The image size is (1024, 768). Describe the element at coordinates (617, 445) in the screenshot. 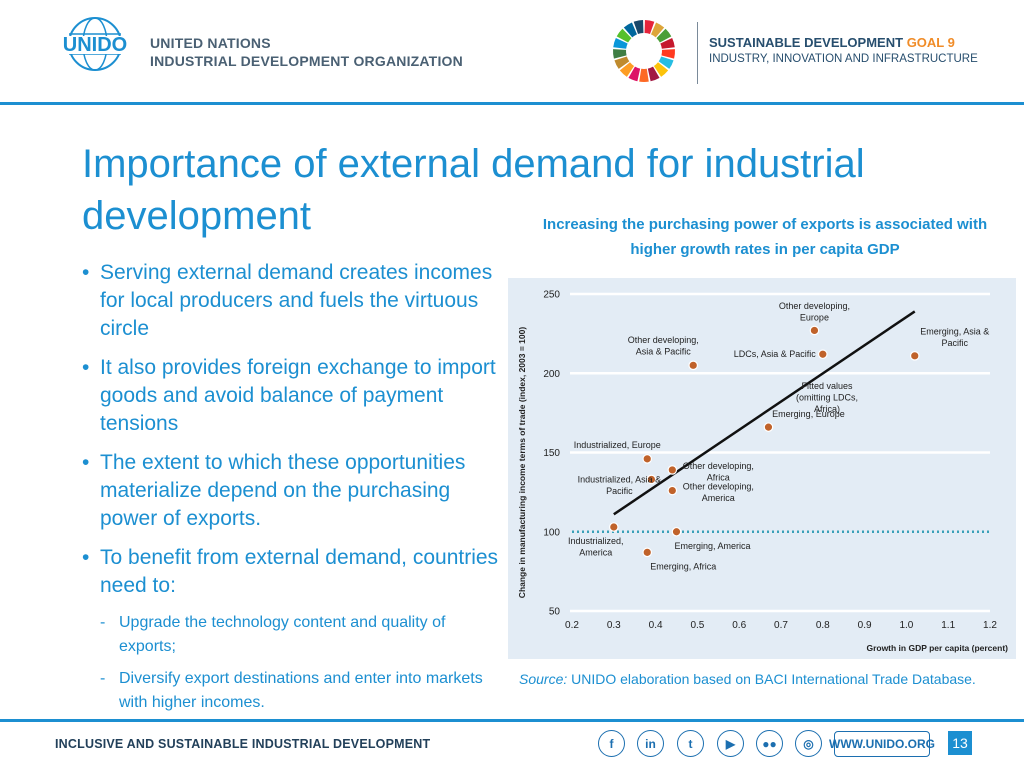

I see `data-point-label: Industrialized, Europe` at that location.